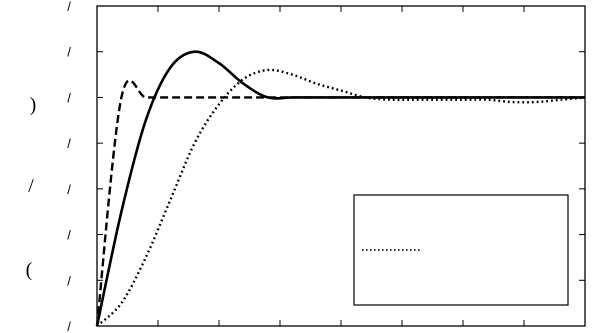  I want to click on y-axis-label-slash: /, so click(31, 186).